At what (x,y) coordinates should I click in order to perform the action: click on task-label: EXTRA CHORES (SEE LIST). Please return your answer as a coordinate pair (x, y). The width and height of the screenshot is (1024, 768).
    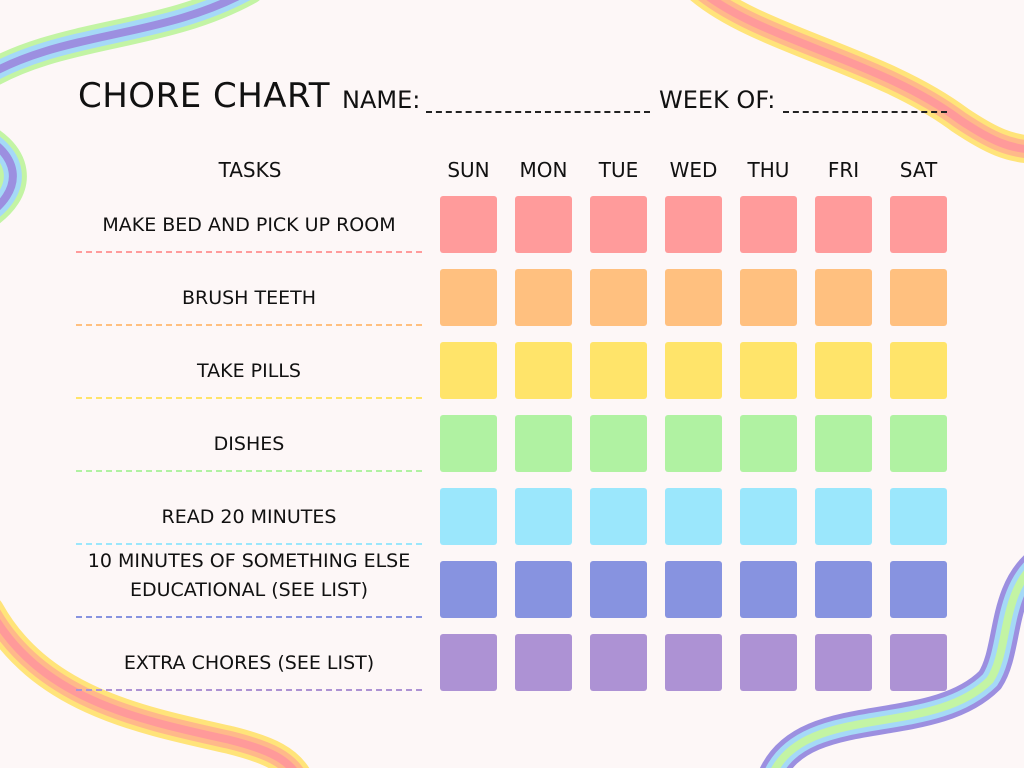
    Looking at the image, I should click on (249, 663).